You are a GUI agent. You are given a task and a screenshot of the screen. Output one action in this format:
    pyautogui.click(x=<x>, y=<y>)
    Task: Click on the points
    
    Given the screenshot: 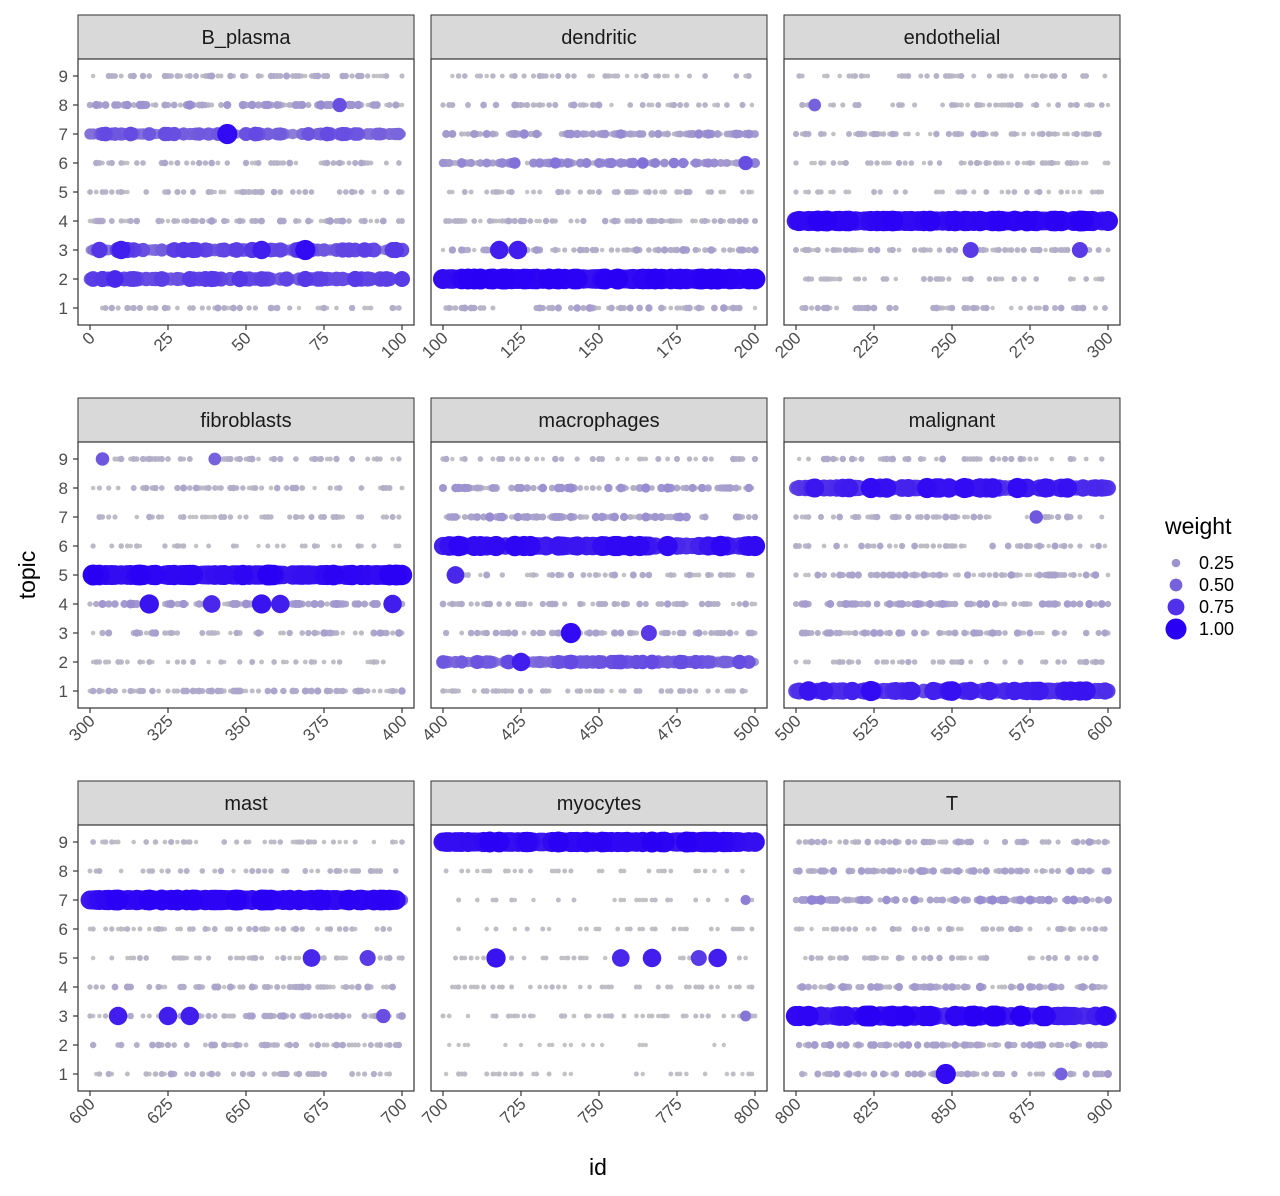 What is the action you would take?
    pyautogui.click(x=599, y=954)
    